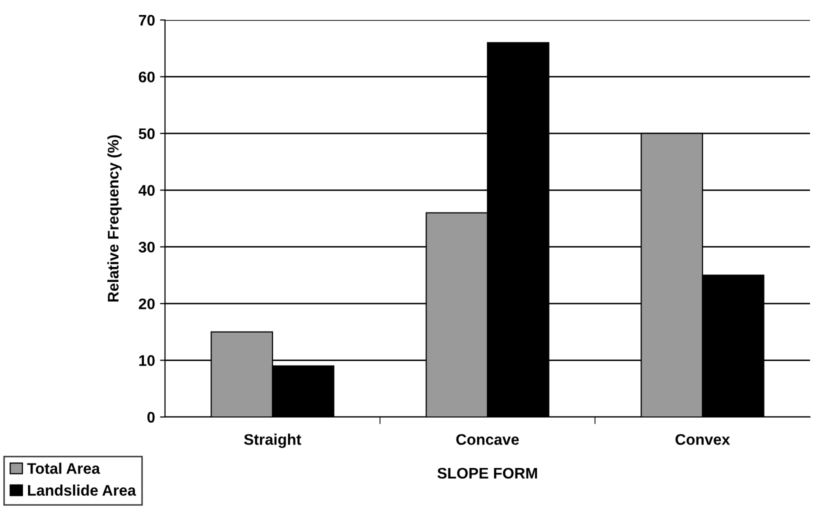 The width and height of the screenshot is (817, 510). Describe the element at coordinates (114, 218) in the screenshot. I see `y-axis-title: Relative Frequency (%)` at that location.